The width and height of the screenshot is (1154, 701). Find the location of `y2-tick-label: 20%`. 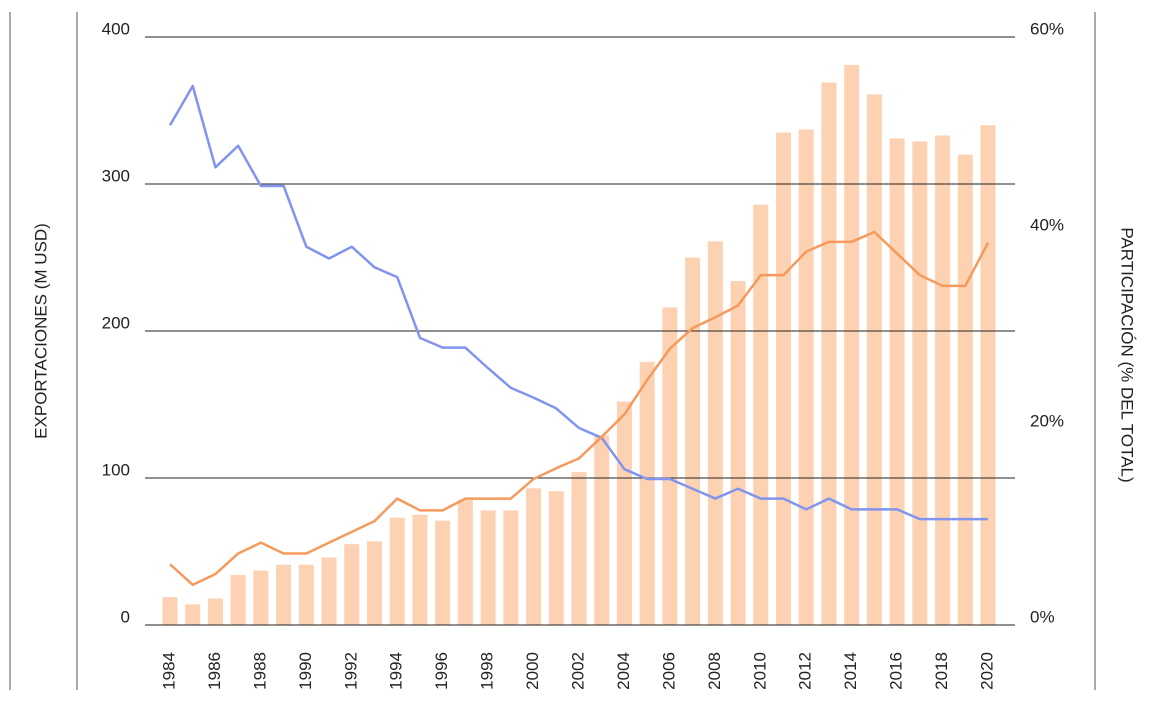

y2-tick-label: 20% is located at coordinates (1047, 420).